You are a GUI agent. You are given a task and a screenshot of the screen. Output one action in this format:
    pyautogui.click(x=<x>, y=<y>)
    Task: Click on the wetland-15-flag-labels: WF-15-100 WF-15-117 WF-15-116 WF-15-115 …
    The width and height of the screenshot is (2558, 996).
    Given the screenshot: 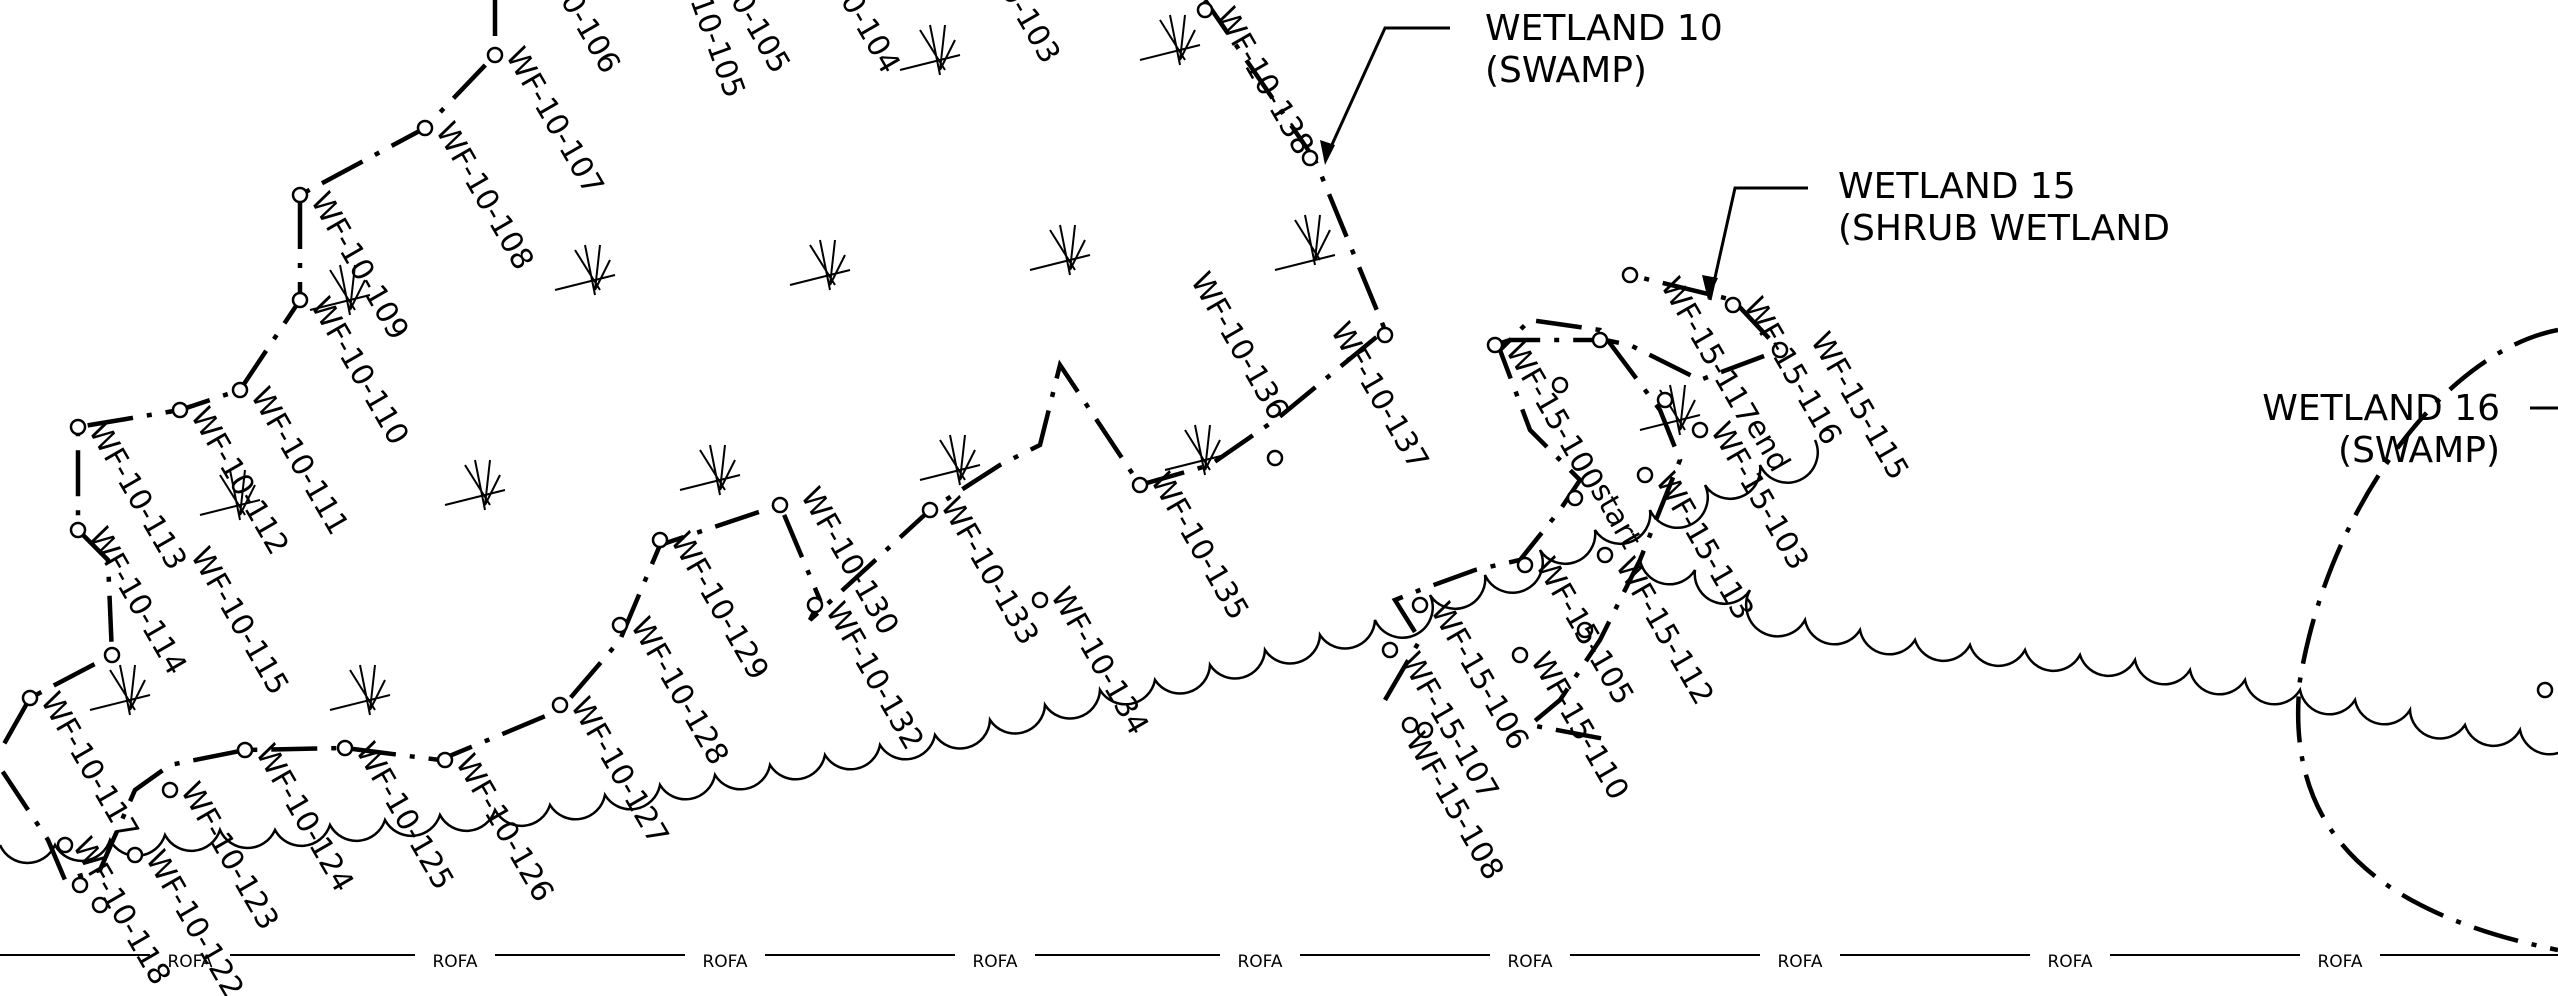 What is the action you would take?
    pyautogui.click(x=1654, y=579)
    